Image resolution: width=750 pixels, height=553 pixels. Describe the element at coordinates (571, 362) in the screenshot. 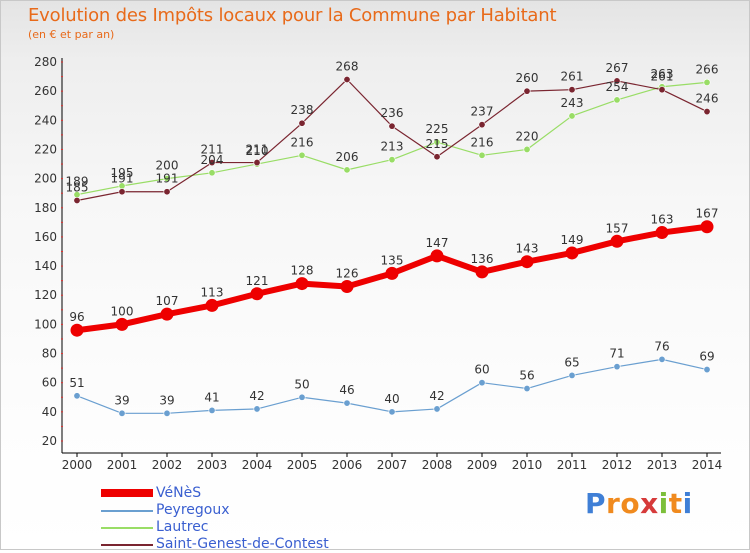

I see `data-label-peyregoux: 65` at that location.